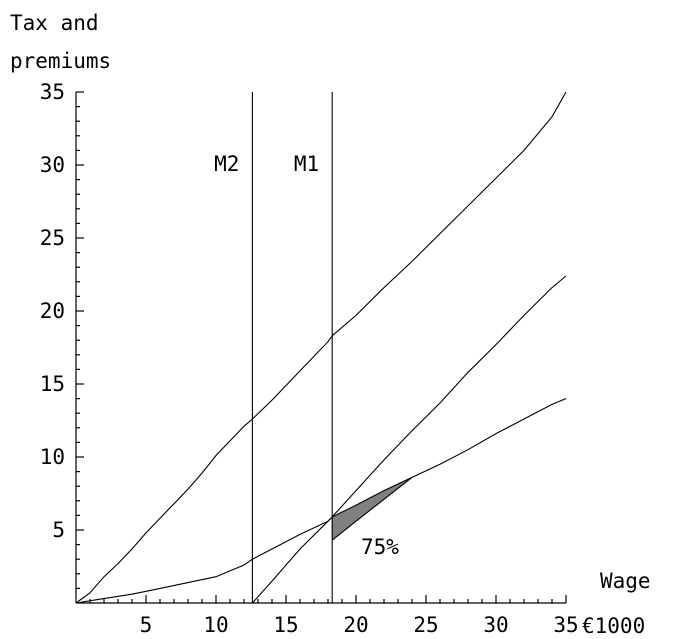  Describe the element at coordinates (52, 384) in the screenshot. I see `y-tick-label: 15` at that location.